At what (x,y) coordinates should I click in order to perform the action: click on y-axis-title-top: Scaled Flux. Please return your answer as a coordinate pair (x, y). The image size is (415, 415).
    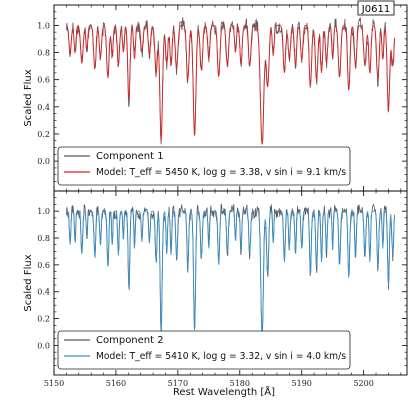
    Looking at the image, I should click on (28, 97).